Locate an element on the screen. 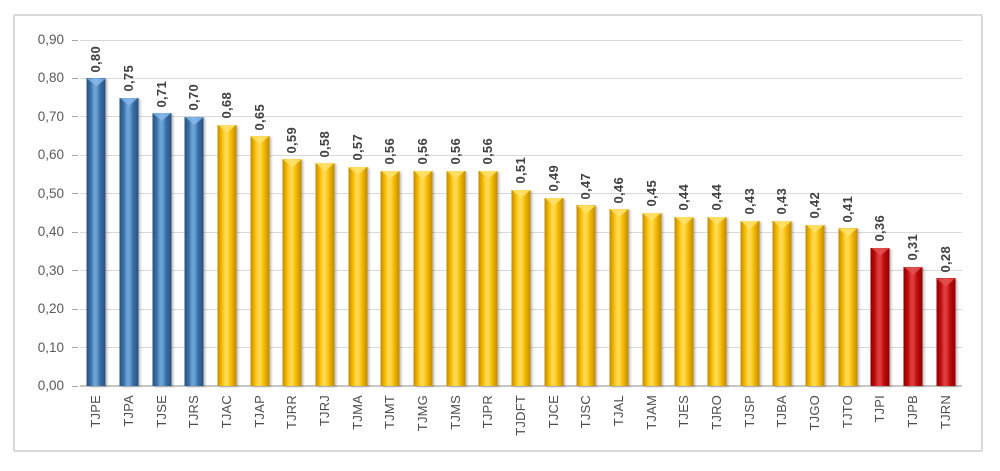 Image resolution: width=1000 pixels, height=471 pixels. bar-slot: 0,45 TJAM is located at coordinates (651, 235).